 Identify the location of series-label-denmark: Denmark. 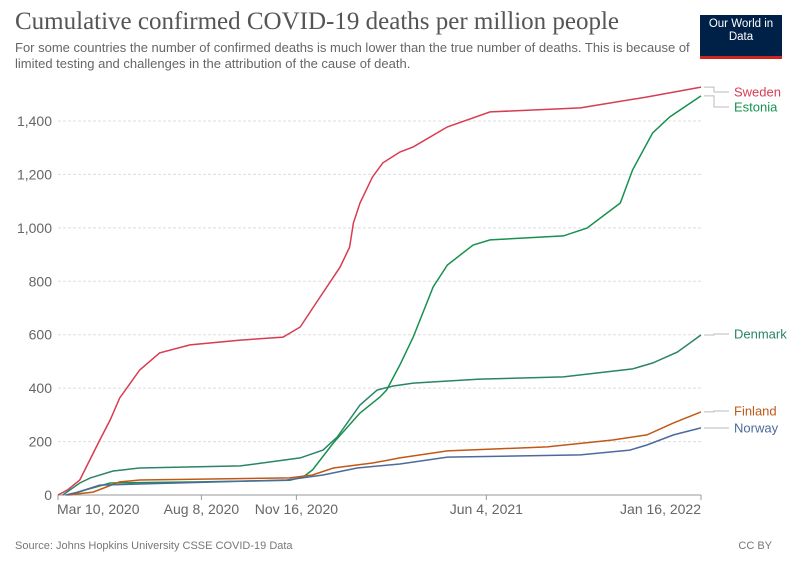
(760, 334).